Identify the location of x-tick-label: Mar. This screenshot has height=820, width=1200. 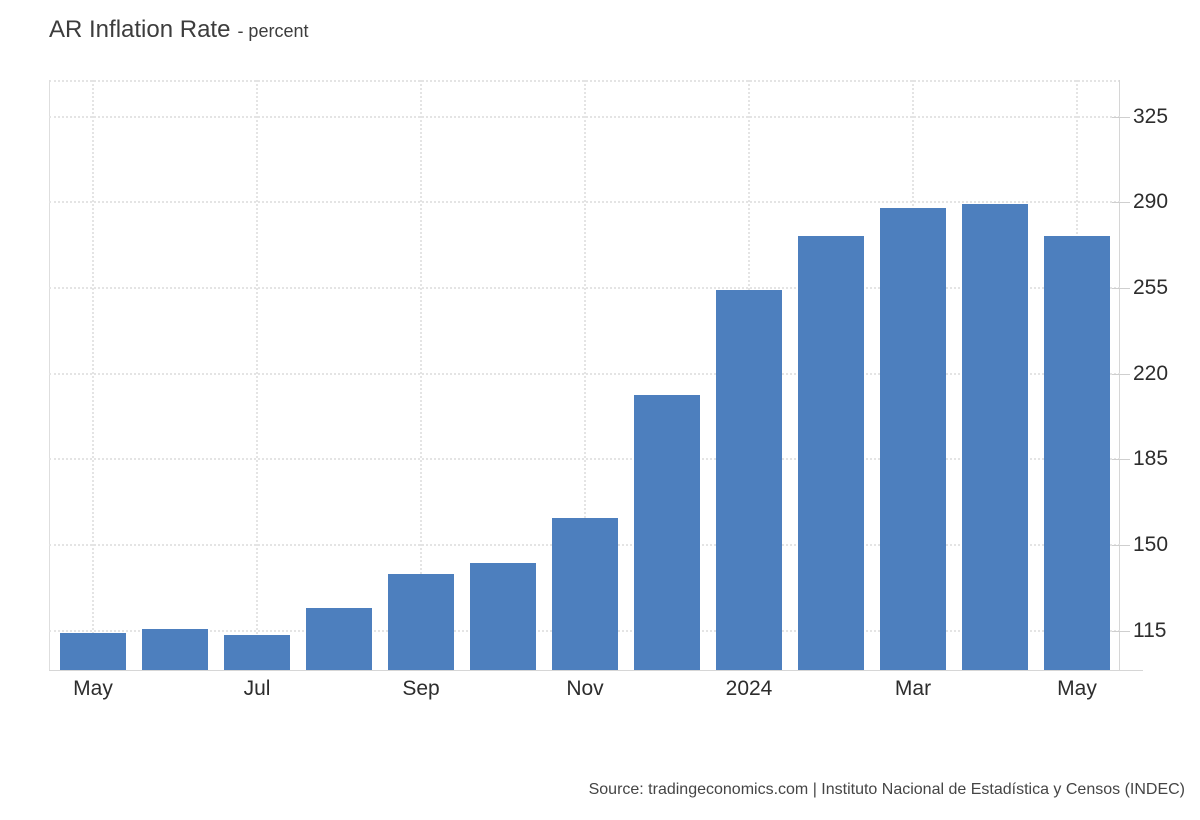
(913, 688).